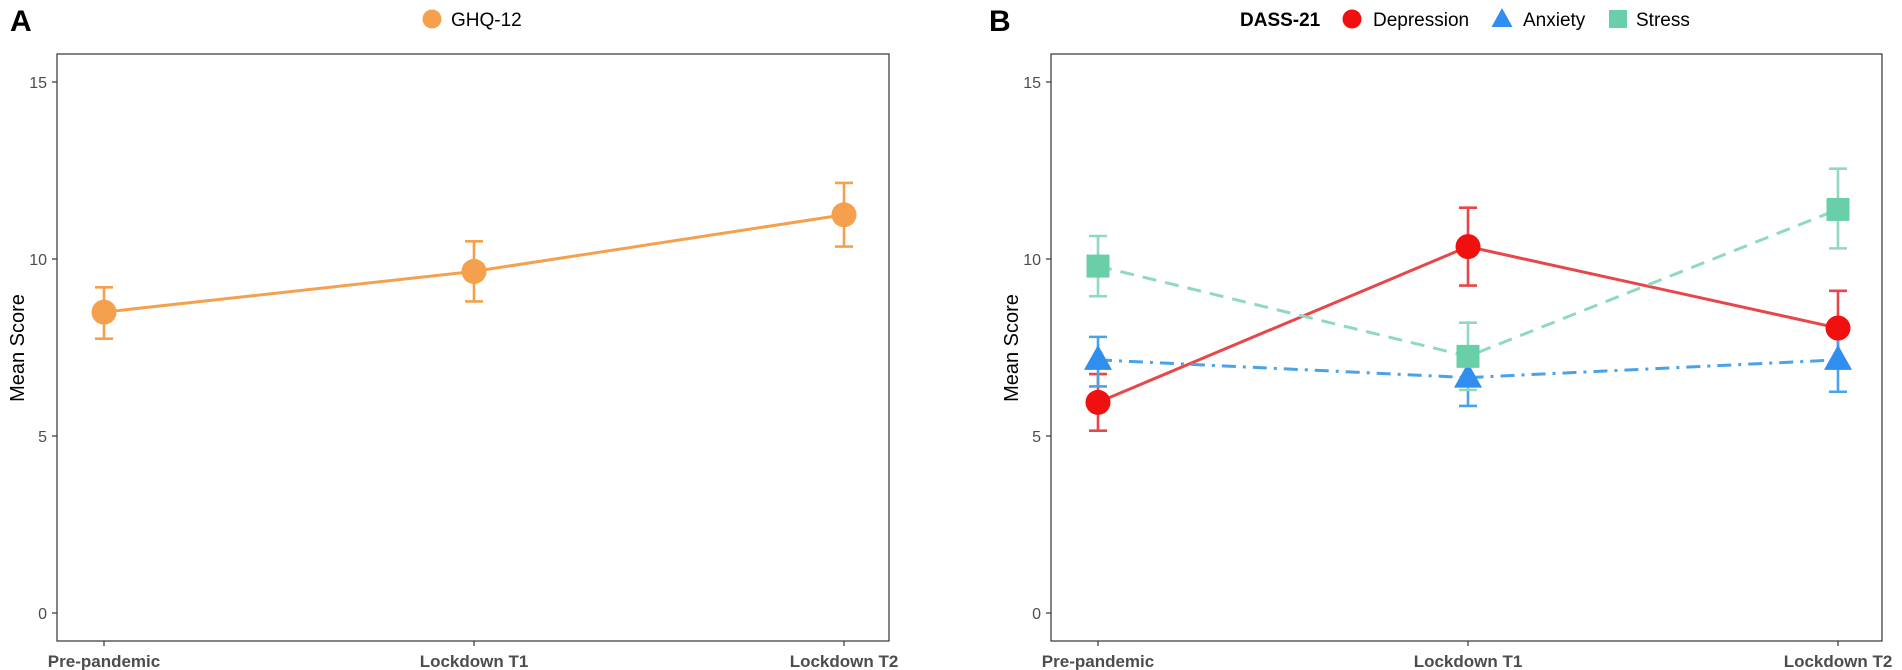 This screenshot has width=1902, height=670. What do you see at coordinates (1554, 20) in the screenshot?
I see `legend-label-anxiety: Anxiety` at bounding box center [1554, 20].